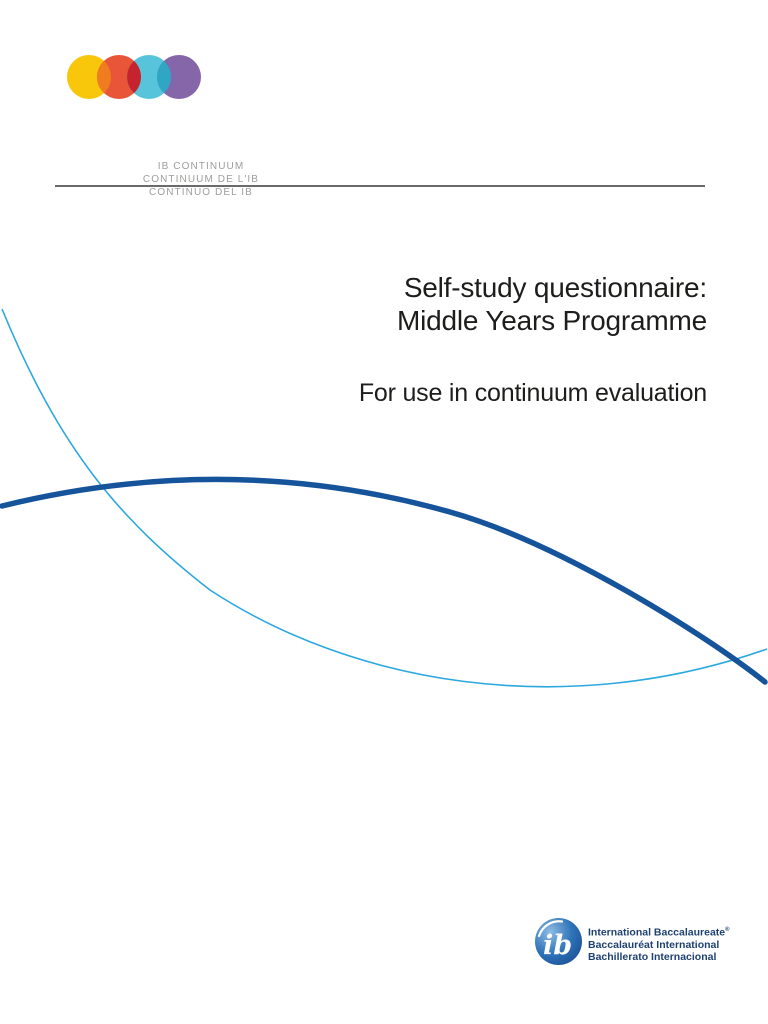  What do you see at coordinates (201, 166) in the screenshot?
I see `caption-line-en: IB CONTINUUM` at bounding box center [201, 166].